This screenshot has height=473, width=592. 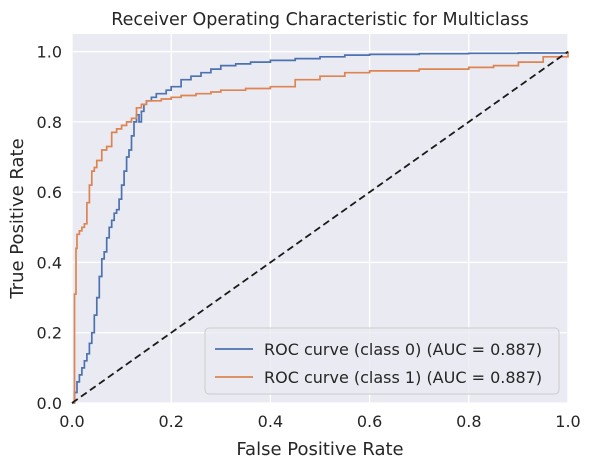 I want to click on x-axis-label: False Positive Rate, so click(x=319, y=449).